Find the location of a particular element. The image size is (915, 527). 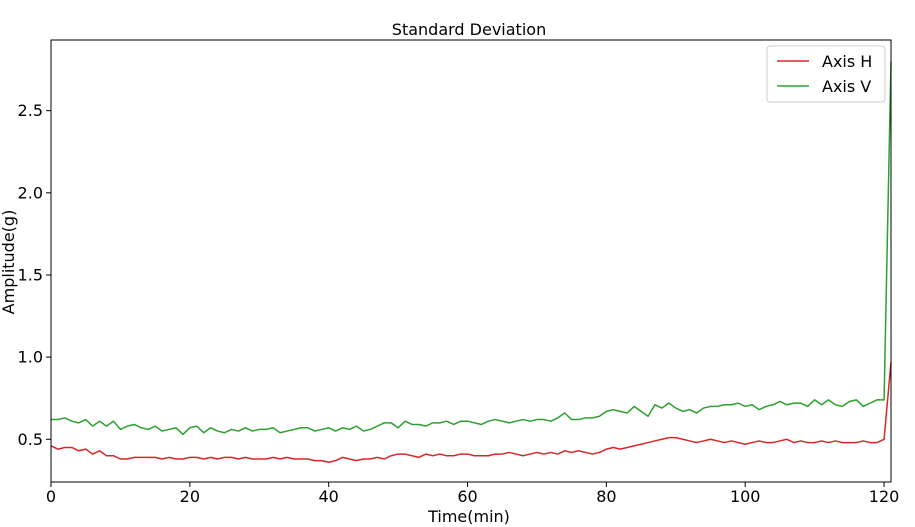

y-tick-label: 2.0 is located at coordinates (30, 192).